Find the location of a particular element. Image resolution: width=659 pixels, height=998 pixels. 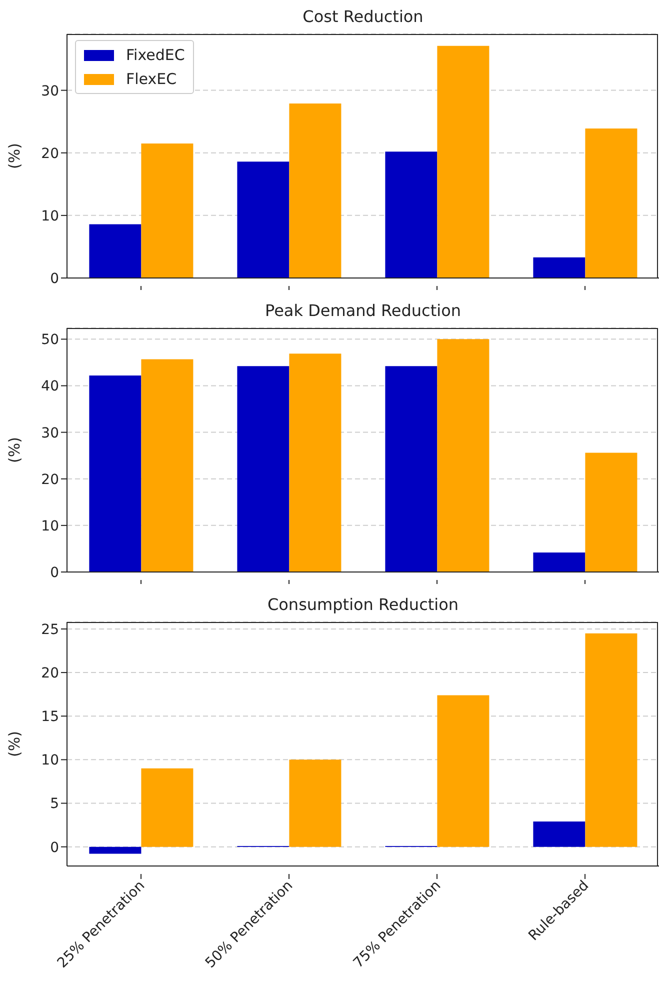

y-tick-label: 40 is located at coordinates (50, 386).